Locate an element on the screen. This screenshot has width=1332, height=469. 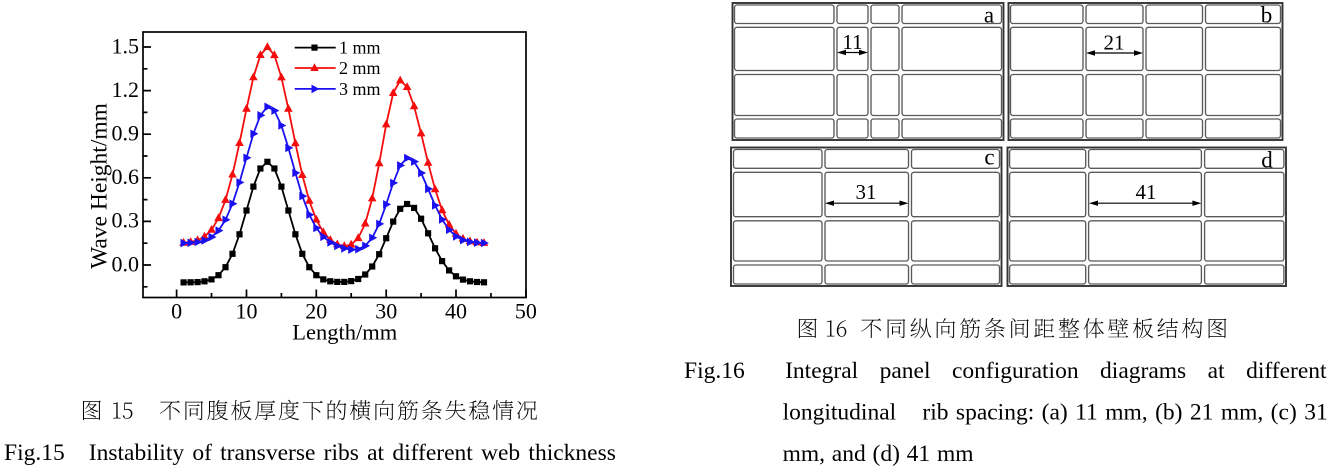
svg-text: 20 is located at coordinates (316, 310).